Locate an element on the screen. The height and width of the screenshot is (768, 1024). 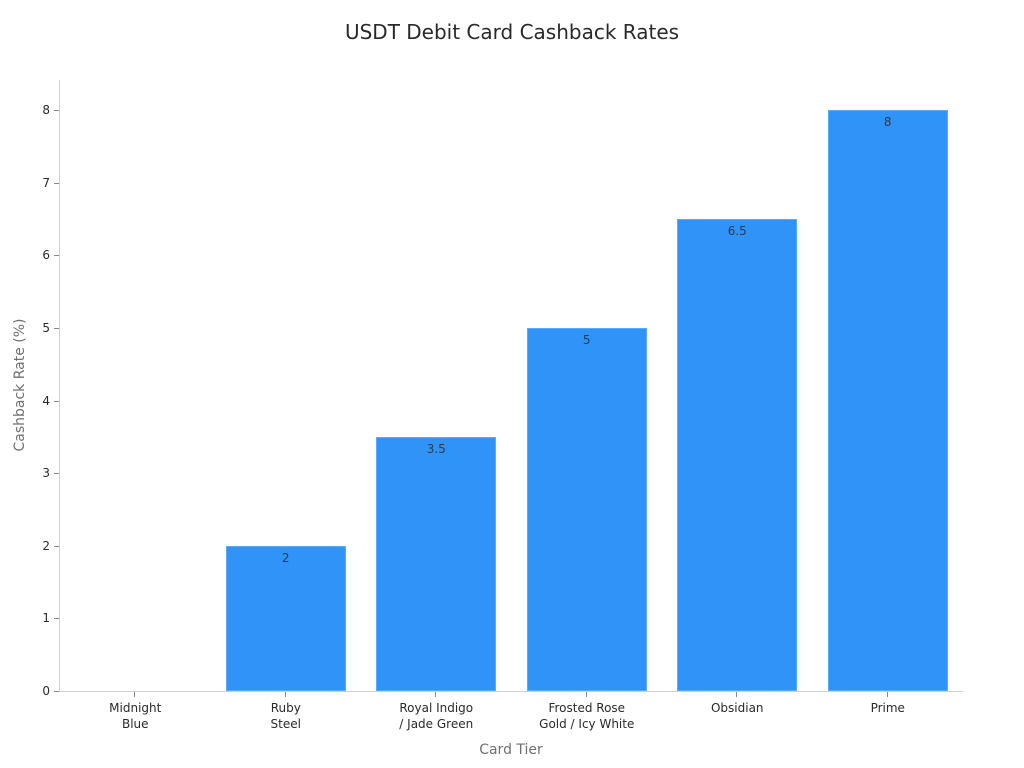
y-tick-label: 2 is located at coordinates (46, 545).